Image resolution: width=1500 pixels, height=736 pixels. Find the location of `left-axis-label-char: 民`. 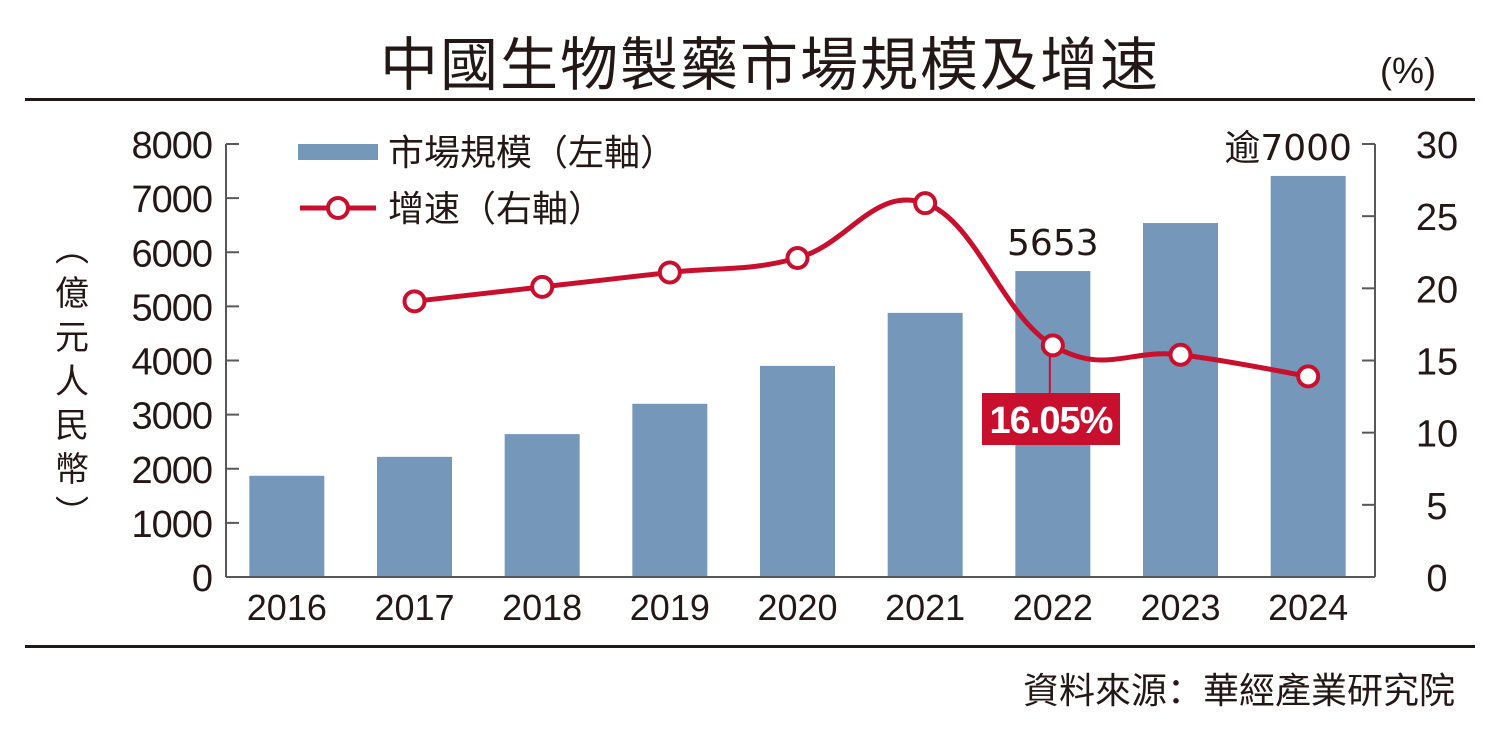

left-axis-label-char: 民 is located at coordinates (72, 426).